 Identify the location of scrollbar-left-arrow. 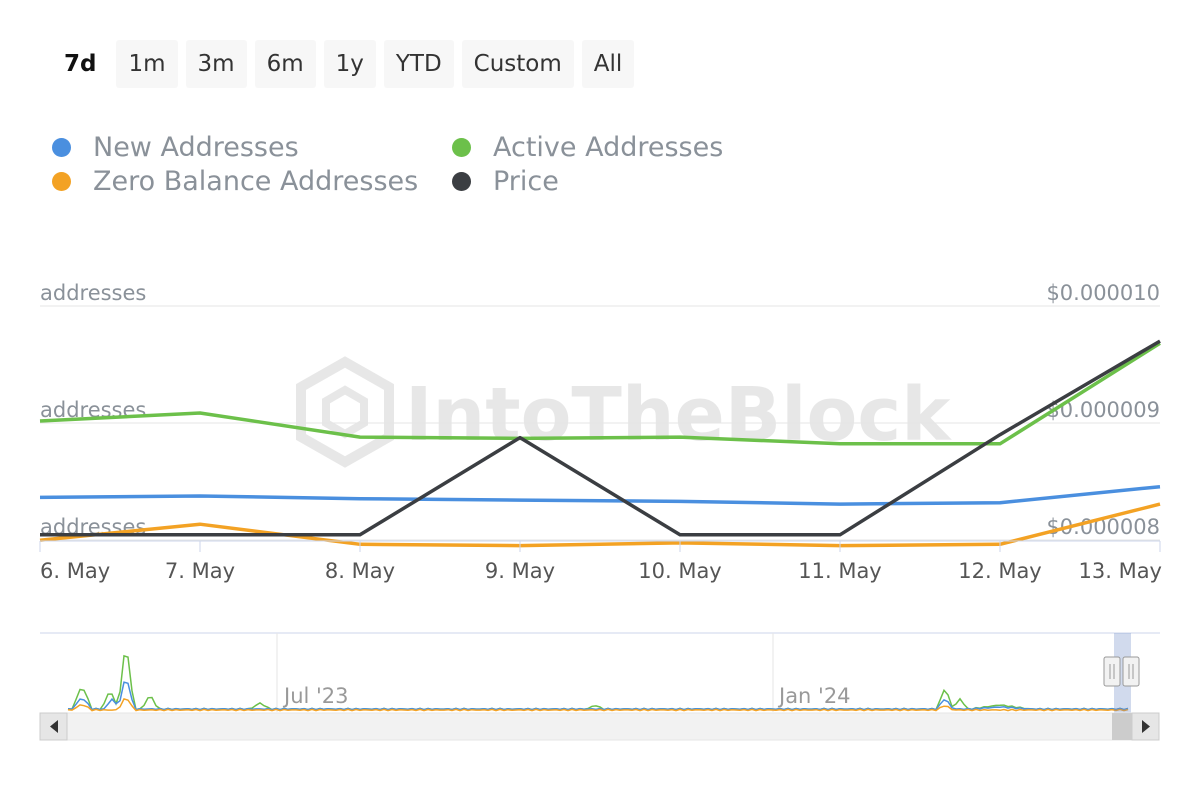
(53, 726).